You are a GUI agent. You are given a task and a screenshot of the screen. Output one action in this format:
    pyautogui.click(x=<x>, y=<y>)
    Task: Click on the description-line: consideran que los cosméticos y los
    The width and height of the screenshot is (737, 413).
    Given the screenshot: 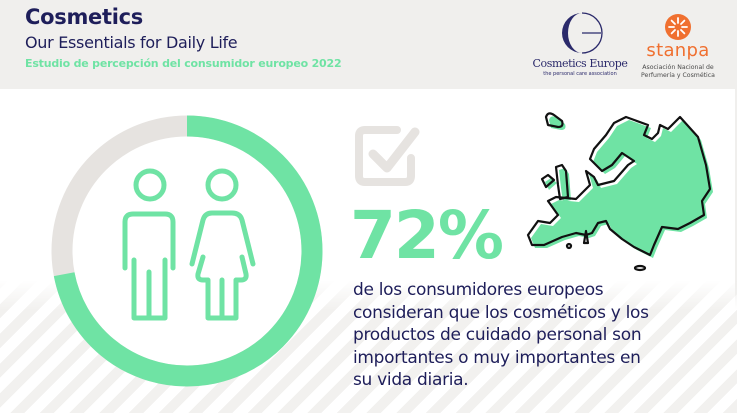 What is the action you would take?
    pyautogui.click(x=501, y=312)
    